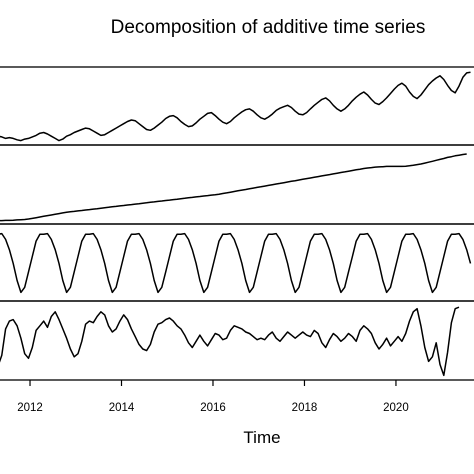 The image size is (474, 474). I want to click on observed-series-line, so click(235, 106).